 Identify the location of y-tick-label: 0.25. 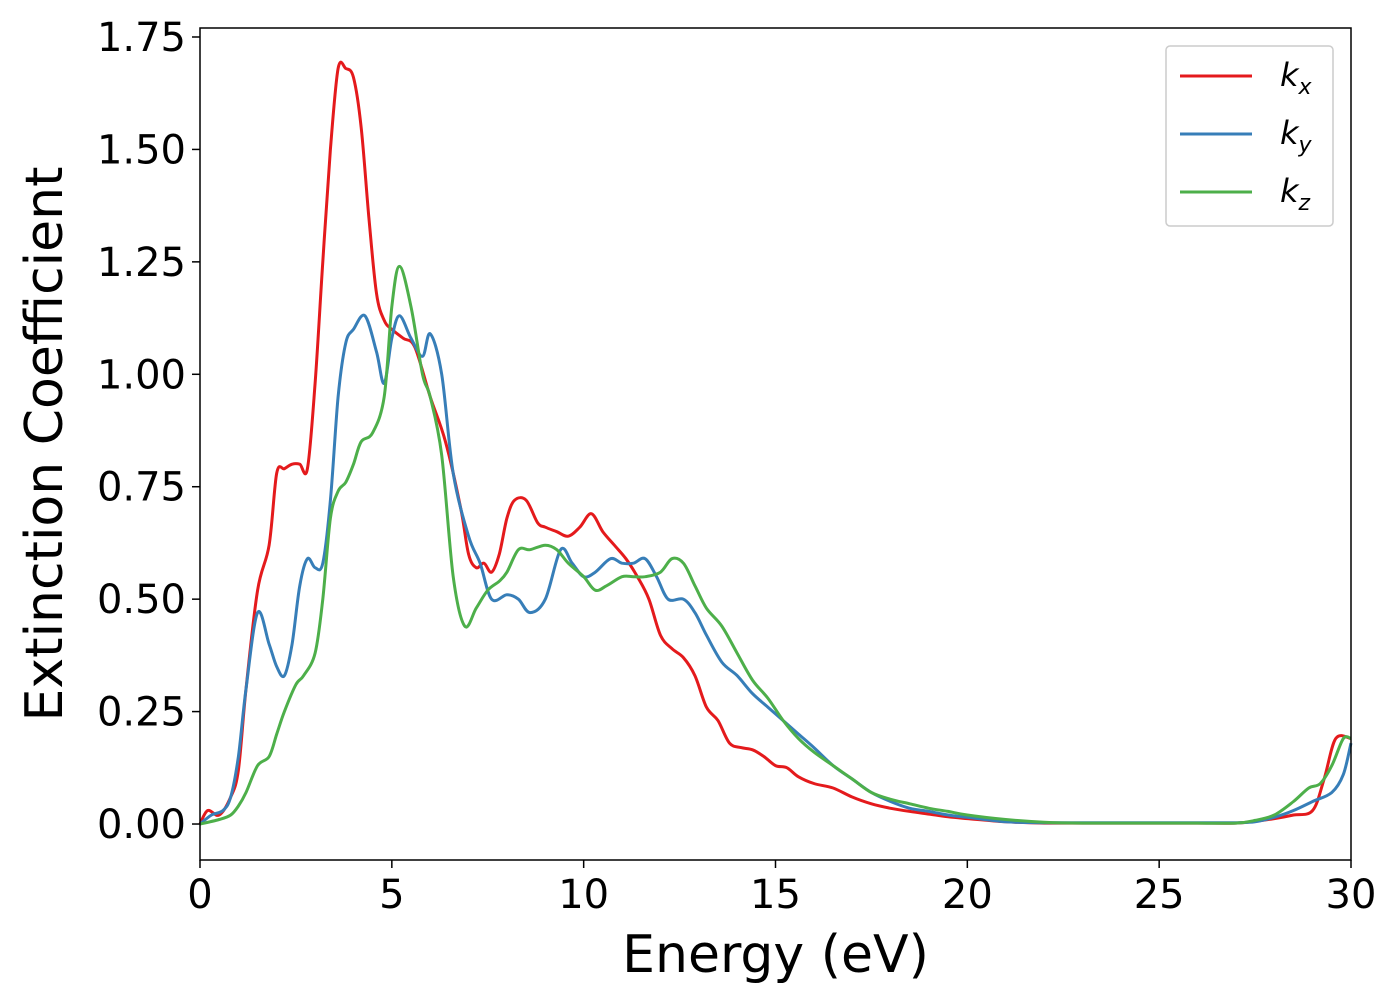
(141, 713).